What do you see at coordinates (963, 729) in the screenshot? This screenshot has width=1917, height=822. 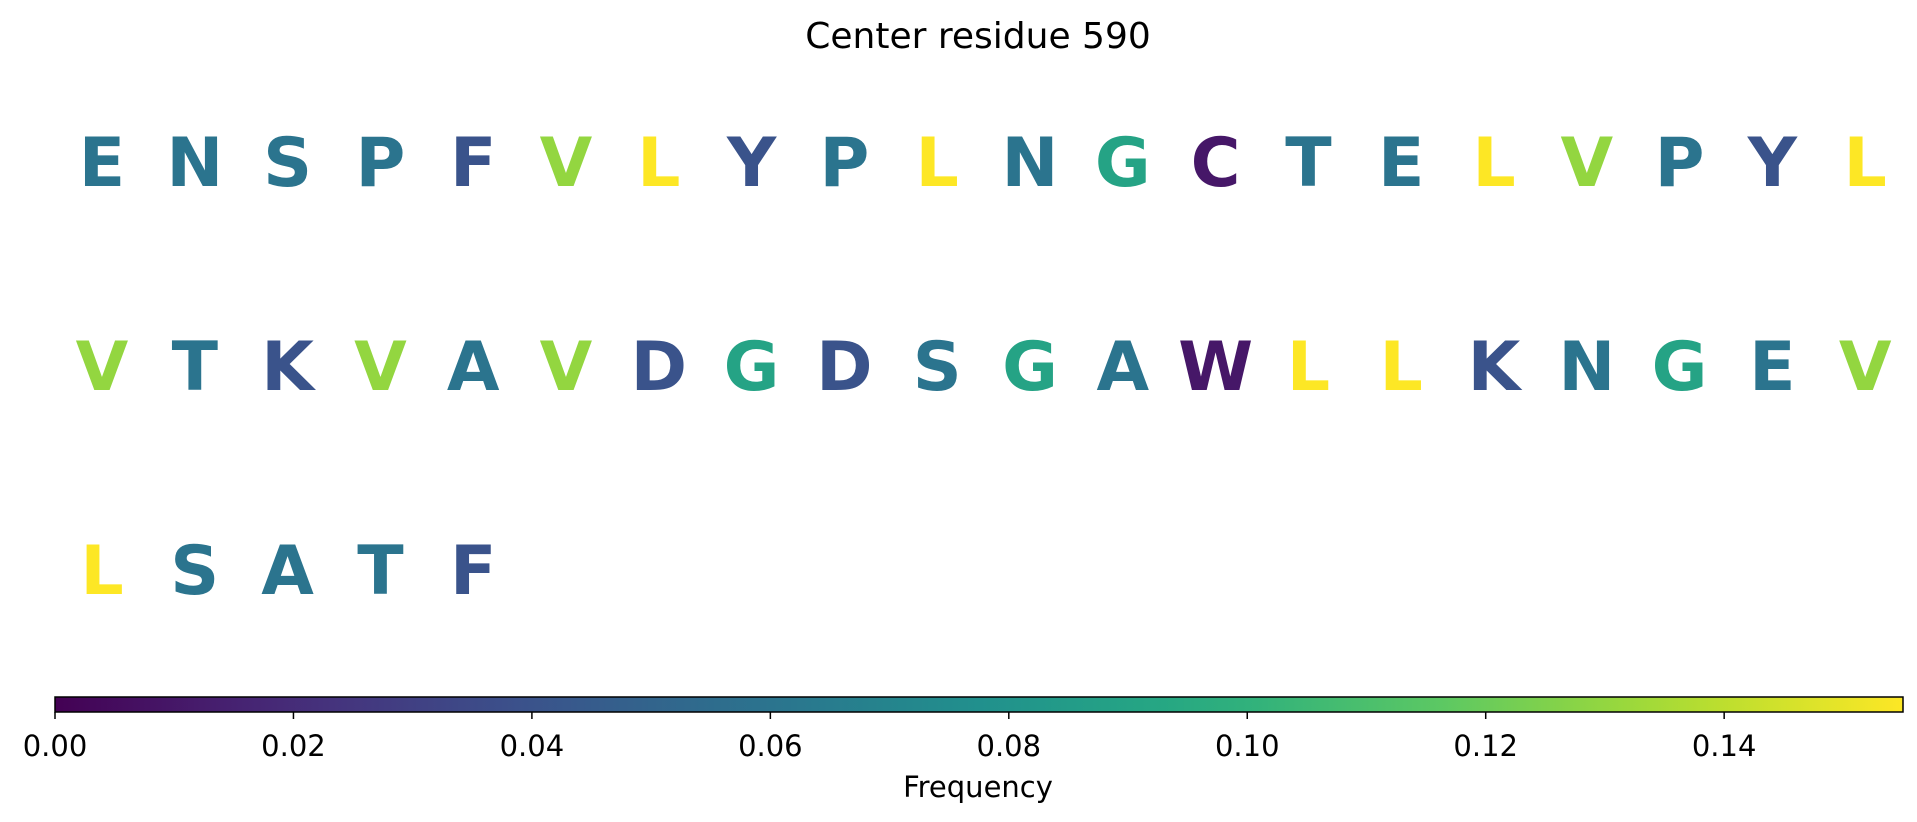 I see `colorbar: 0.00 0.02 0.04 0.06 0.08 0.10 0.12 0.14` at bounding box center [963, 729].